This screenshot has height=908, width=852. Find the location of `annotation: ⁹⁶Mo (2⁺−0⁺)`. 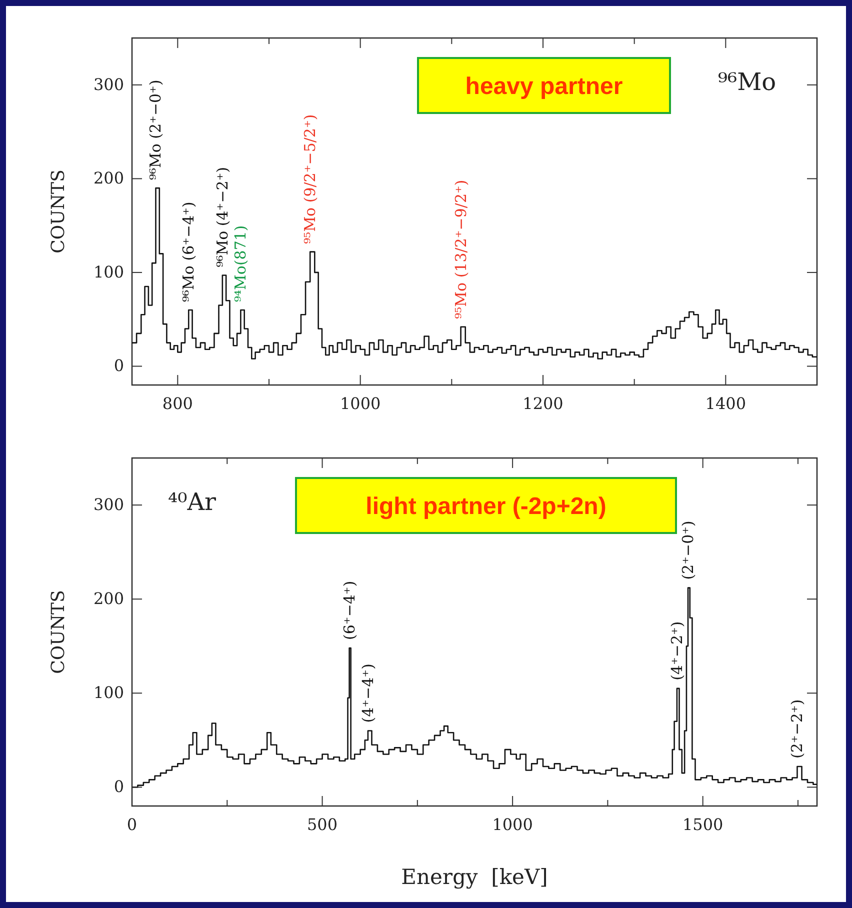

annotation: ⁹⁶Mo (2⁺−0⁺) is located at coordinates (155, 130).